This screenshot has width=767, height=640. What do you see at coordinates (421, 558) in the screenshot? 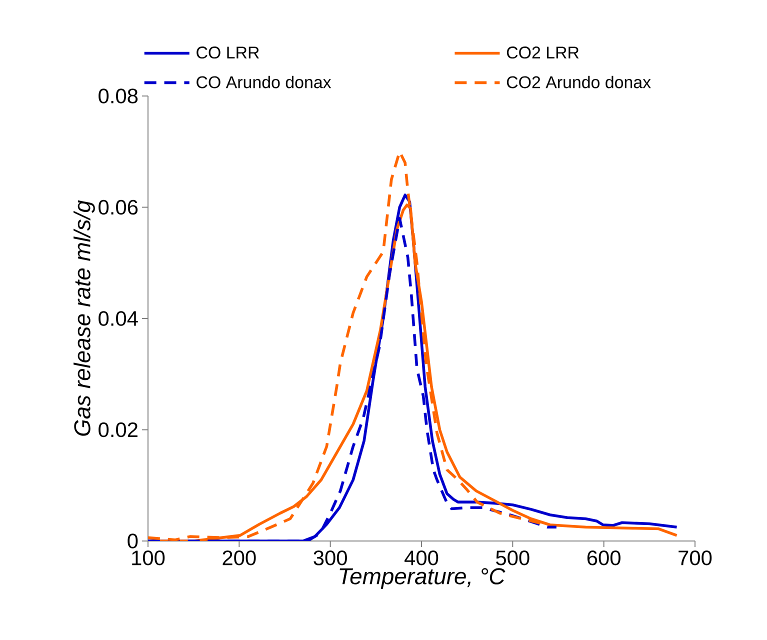
I see `x-tick-label: 400` at bounding box center [421, 558].